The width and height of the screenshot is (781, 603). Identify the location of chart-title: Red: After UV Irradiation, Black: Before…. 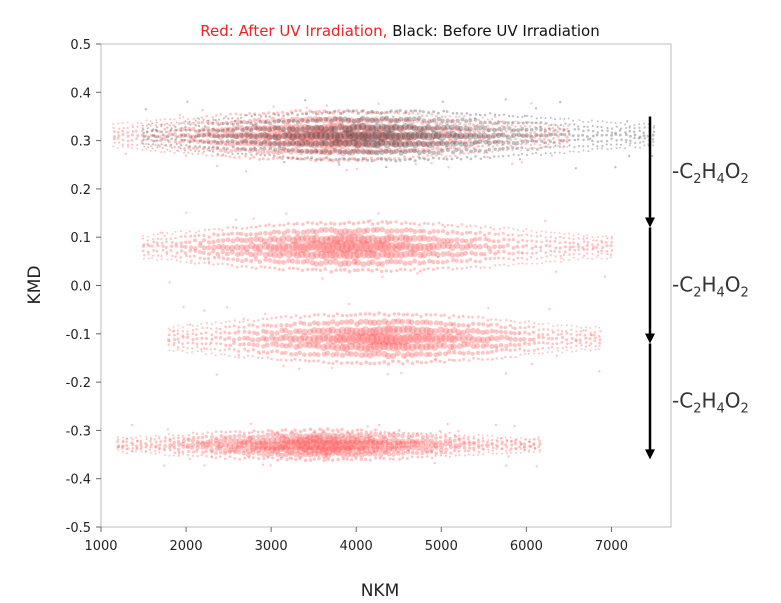
(399, 31).